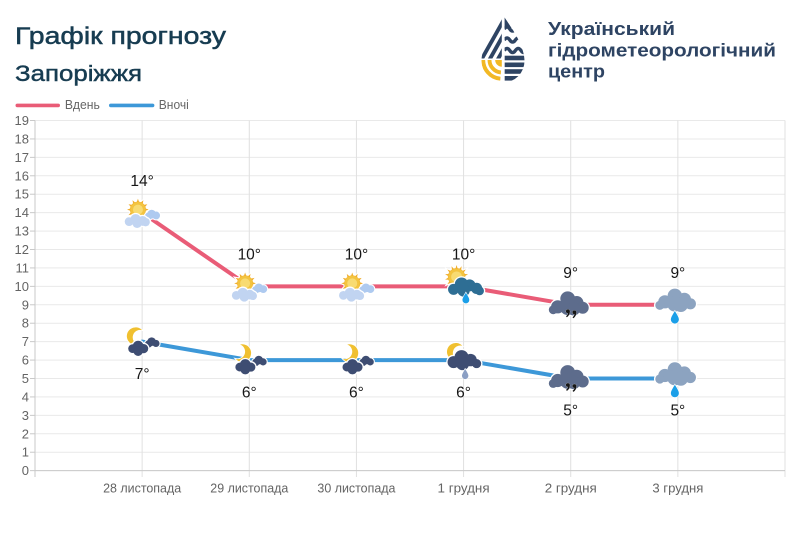 This screenshot has width=801, height=534. Describe the element at coordinates (23, 267) in the screenshot. I see `svg-text: 11` at that location.